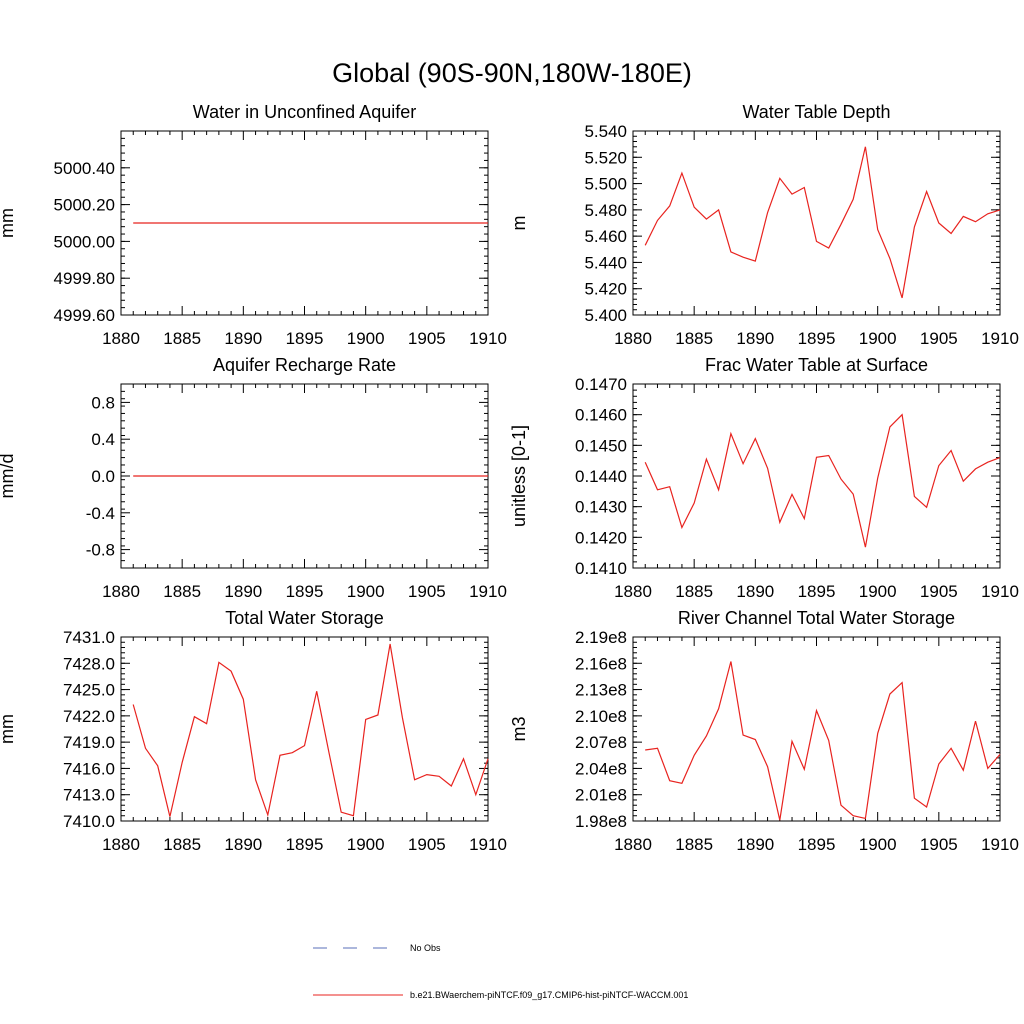 This screenshot has width=1024, height=1024. Describe the element at coordinates (519, 223) in the screenshot. I see `y-axis-label: m` at that location.